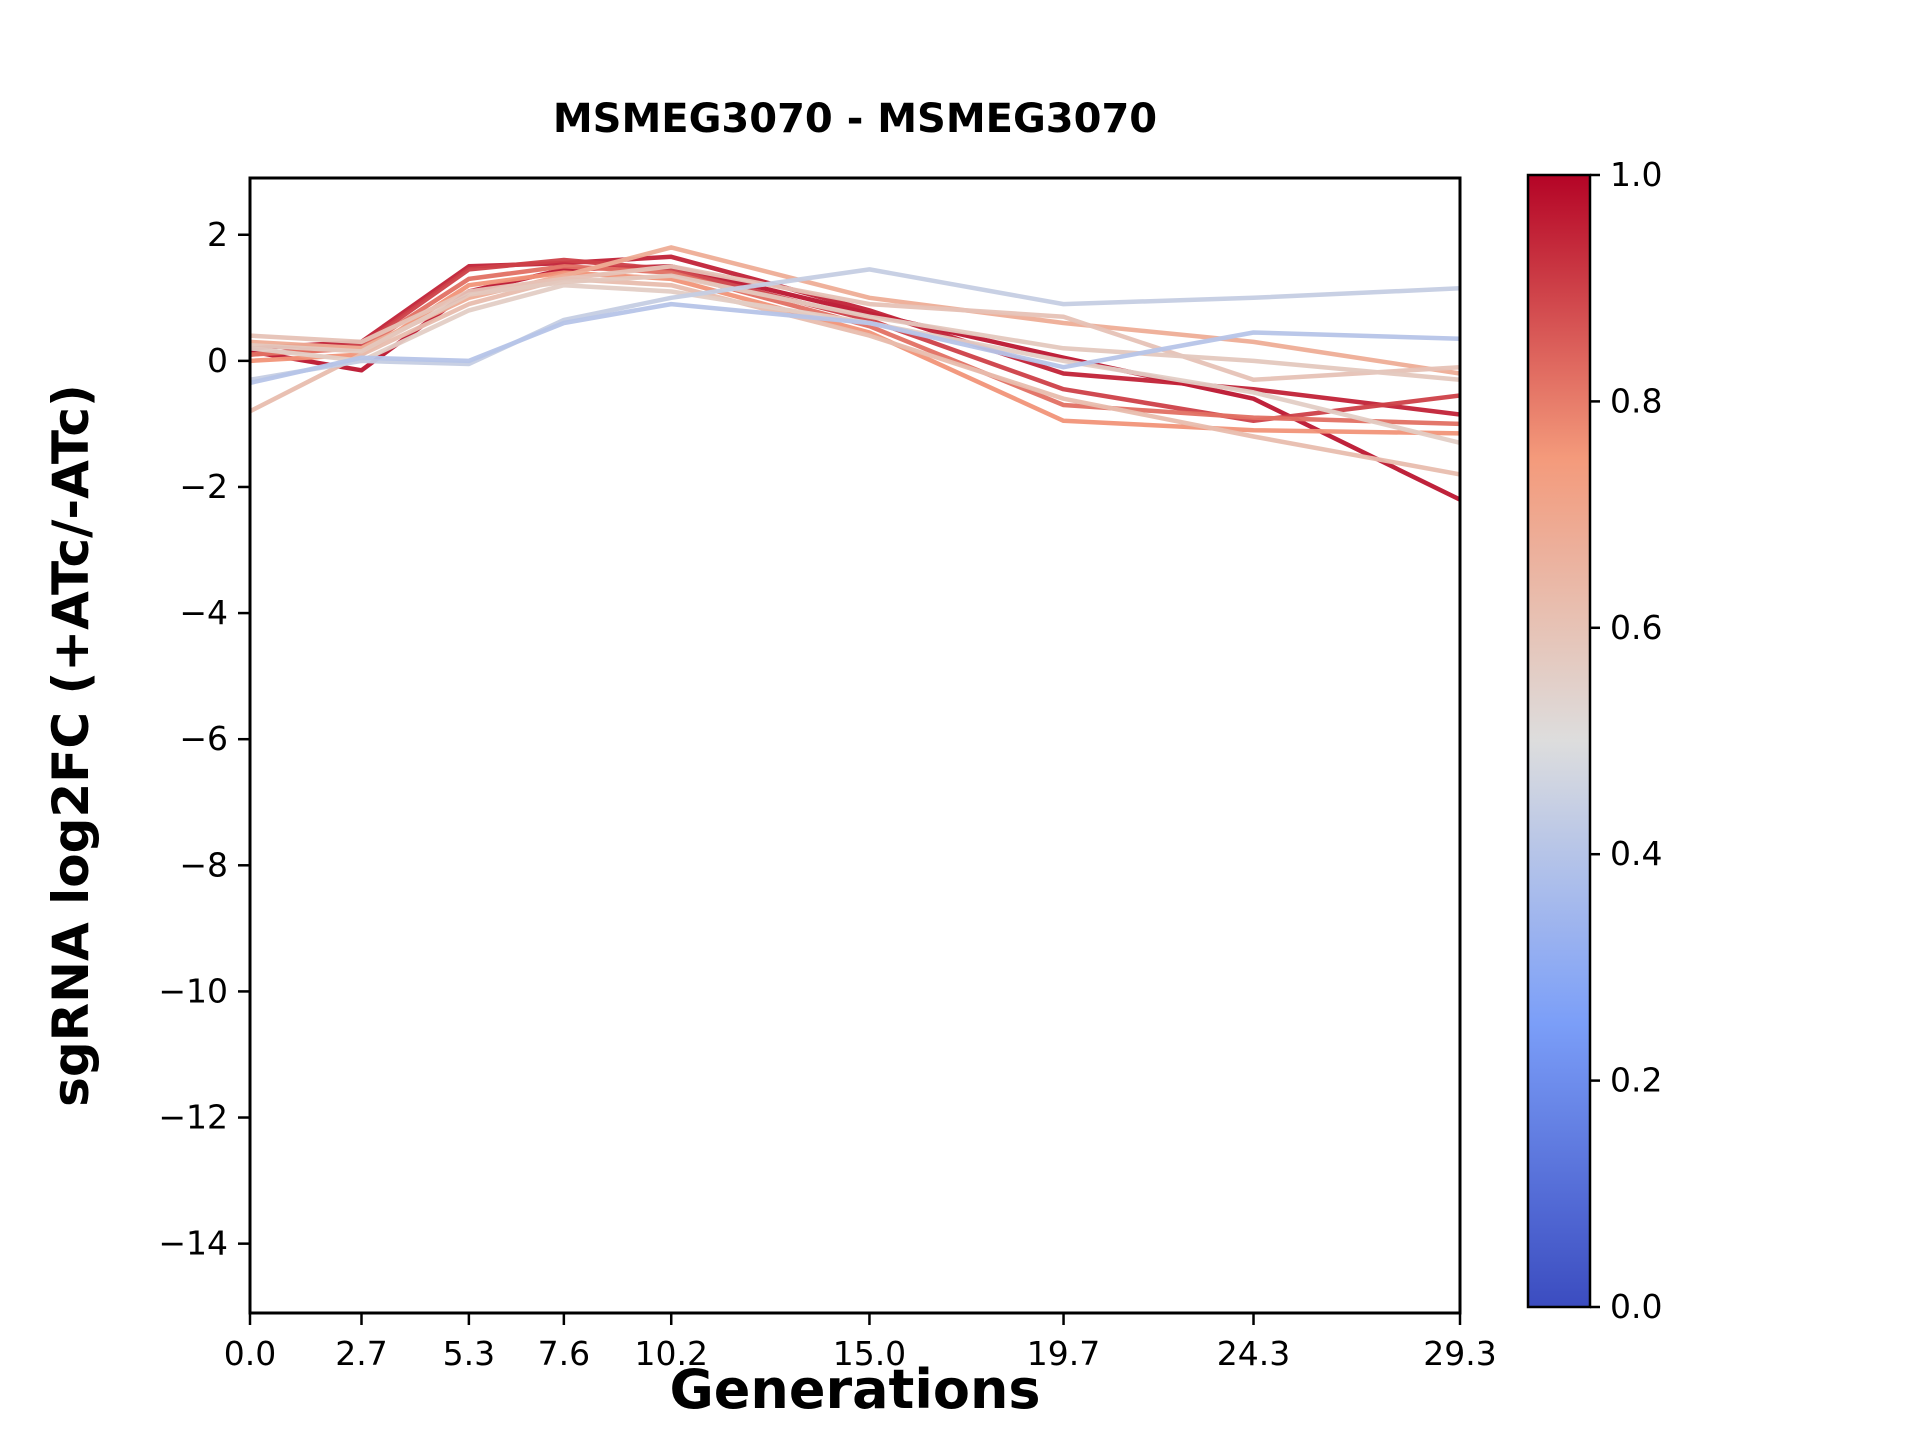 This screenshot has width=1920, height=1440. Describe the element at coordinates (564, 1353) in the screenshot. I see `x-tick-label: 7.6` at that location.